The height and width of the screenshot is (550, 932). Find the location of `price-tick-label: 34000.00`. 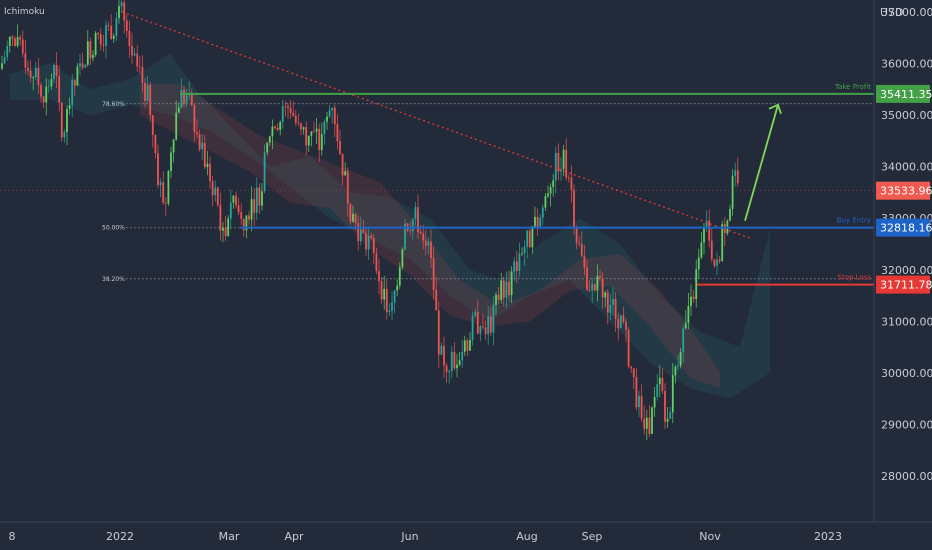

price-tick-label: 34000.00 is located at coordinates (906, 167).